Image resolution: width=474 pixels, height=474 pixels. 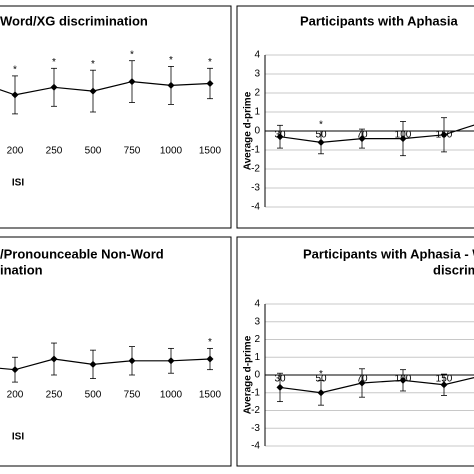 I want to click on chart-title: discrim, so click(x=453, y=269).